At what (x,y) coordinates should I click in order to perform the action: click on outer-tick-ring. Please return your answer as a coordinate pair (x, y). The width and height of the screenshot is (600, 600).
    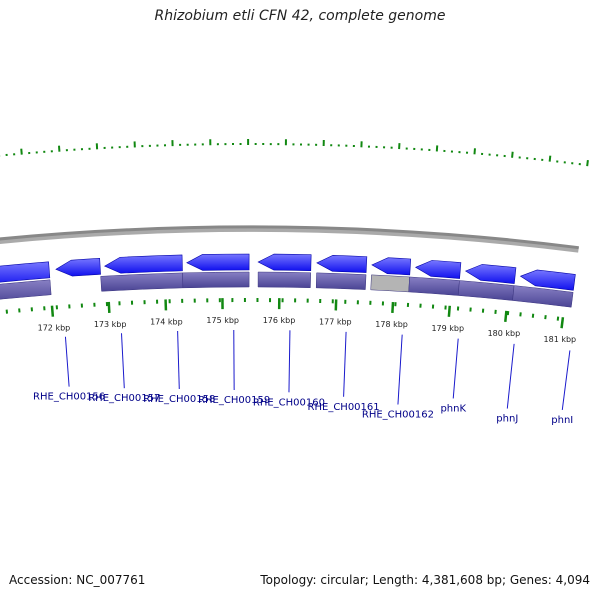
    Looking at the image, I should click on (294, 152).